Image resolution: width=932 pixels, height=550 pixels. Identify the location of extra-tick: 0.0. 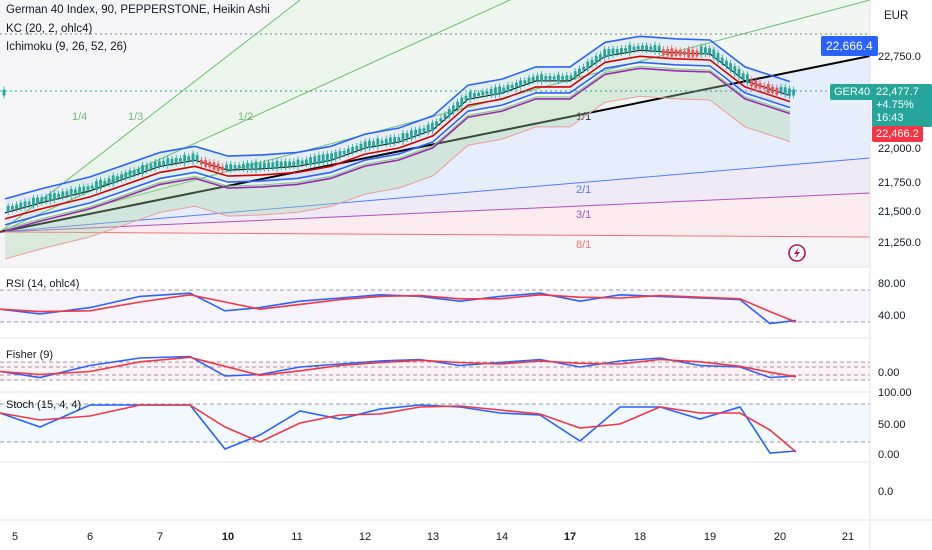
(885, 492).